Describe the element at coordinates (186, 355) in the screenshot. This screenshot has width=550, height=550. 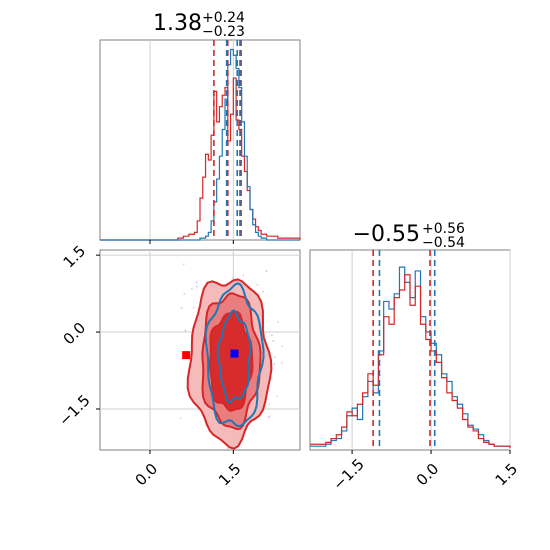
I see `marker-red` at that location.